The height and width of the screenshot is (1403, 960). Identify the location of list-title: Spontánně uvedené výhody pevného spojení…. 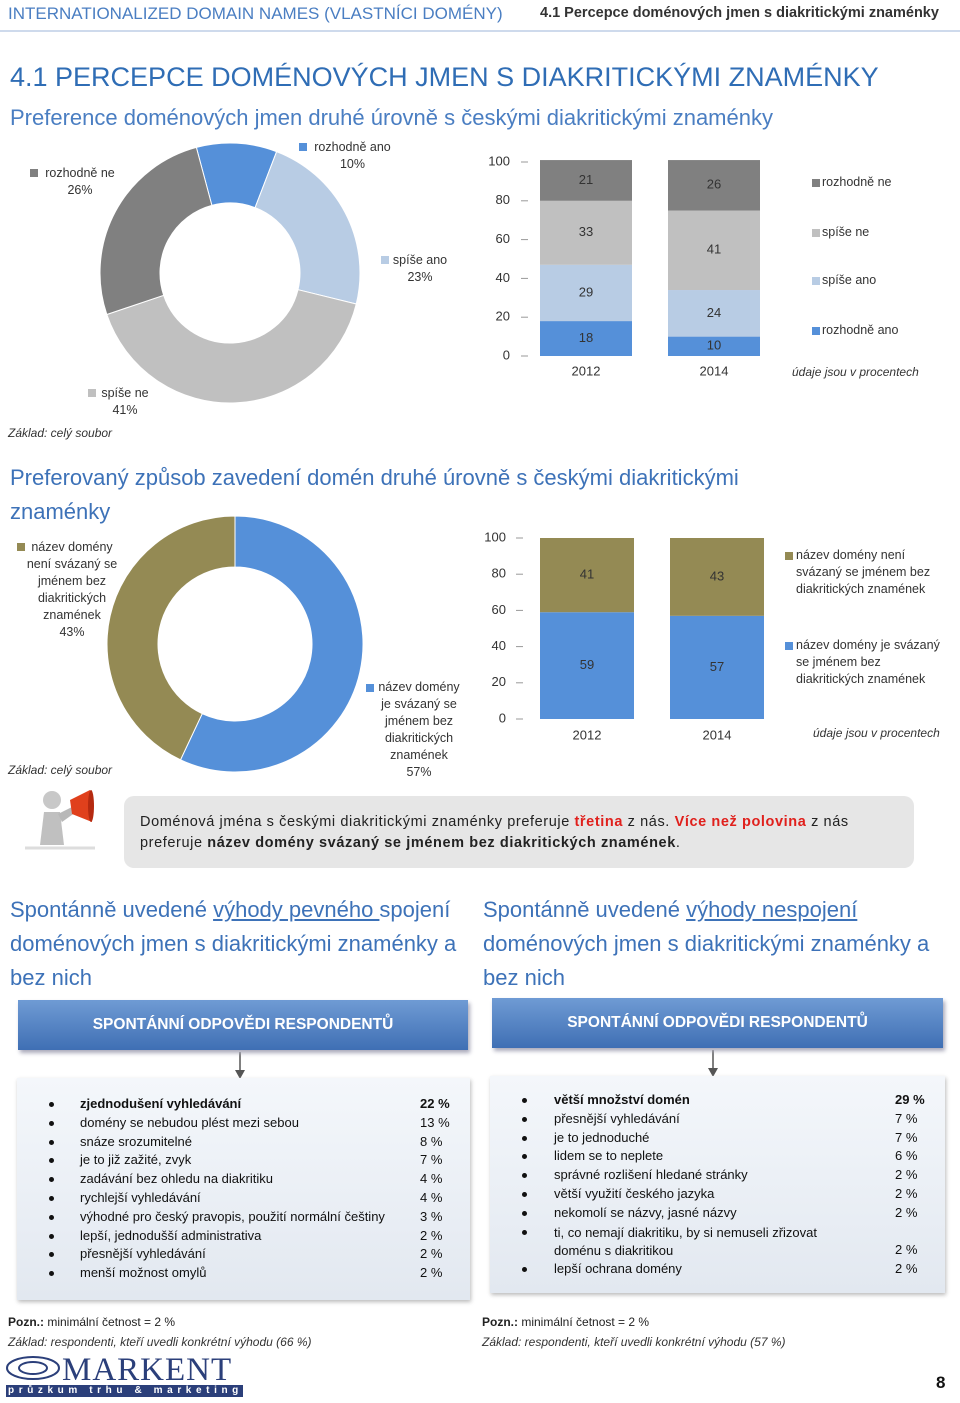
(240, 944).